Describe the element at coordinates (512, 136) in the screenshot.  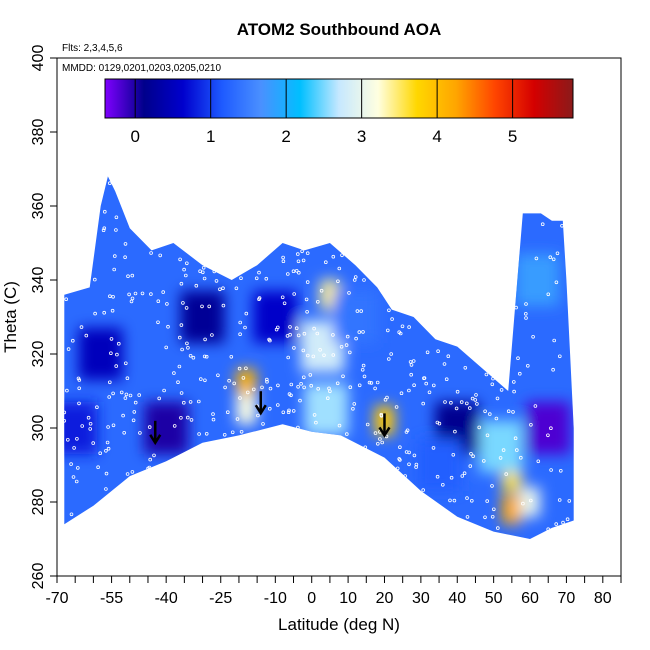
I see `colorbar-tick-label: 5` at that location.